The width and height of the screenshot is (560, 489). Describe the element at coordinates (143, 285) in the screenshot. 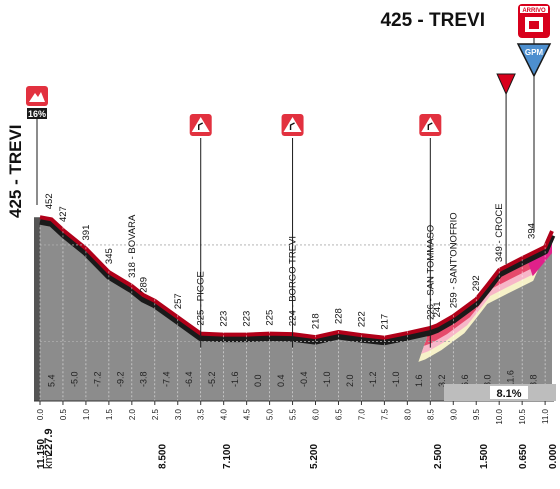

I see `altitude-label: 289` at that location.